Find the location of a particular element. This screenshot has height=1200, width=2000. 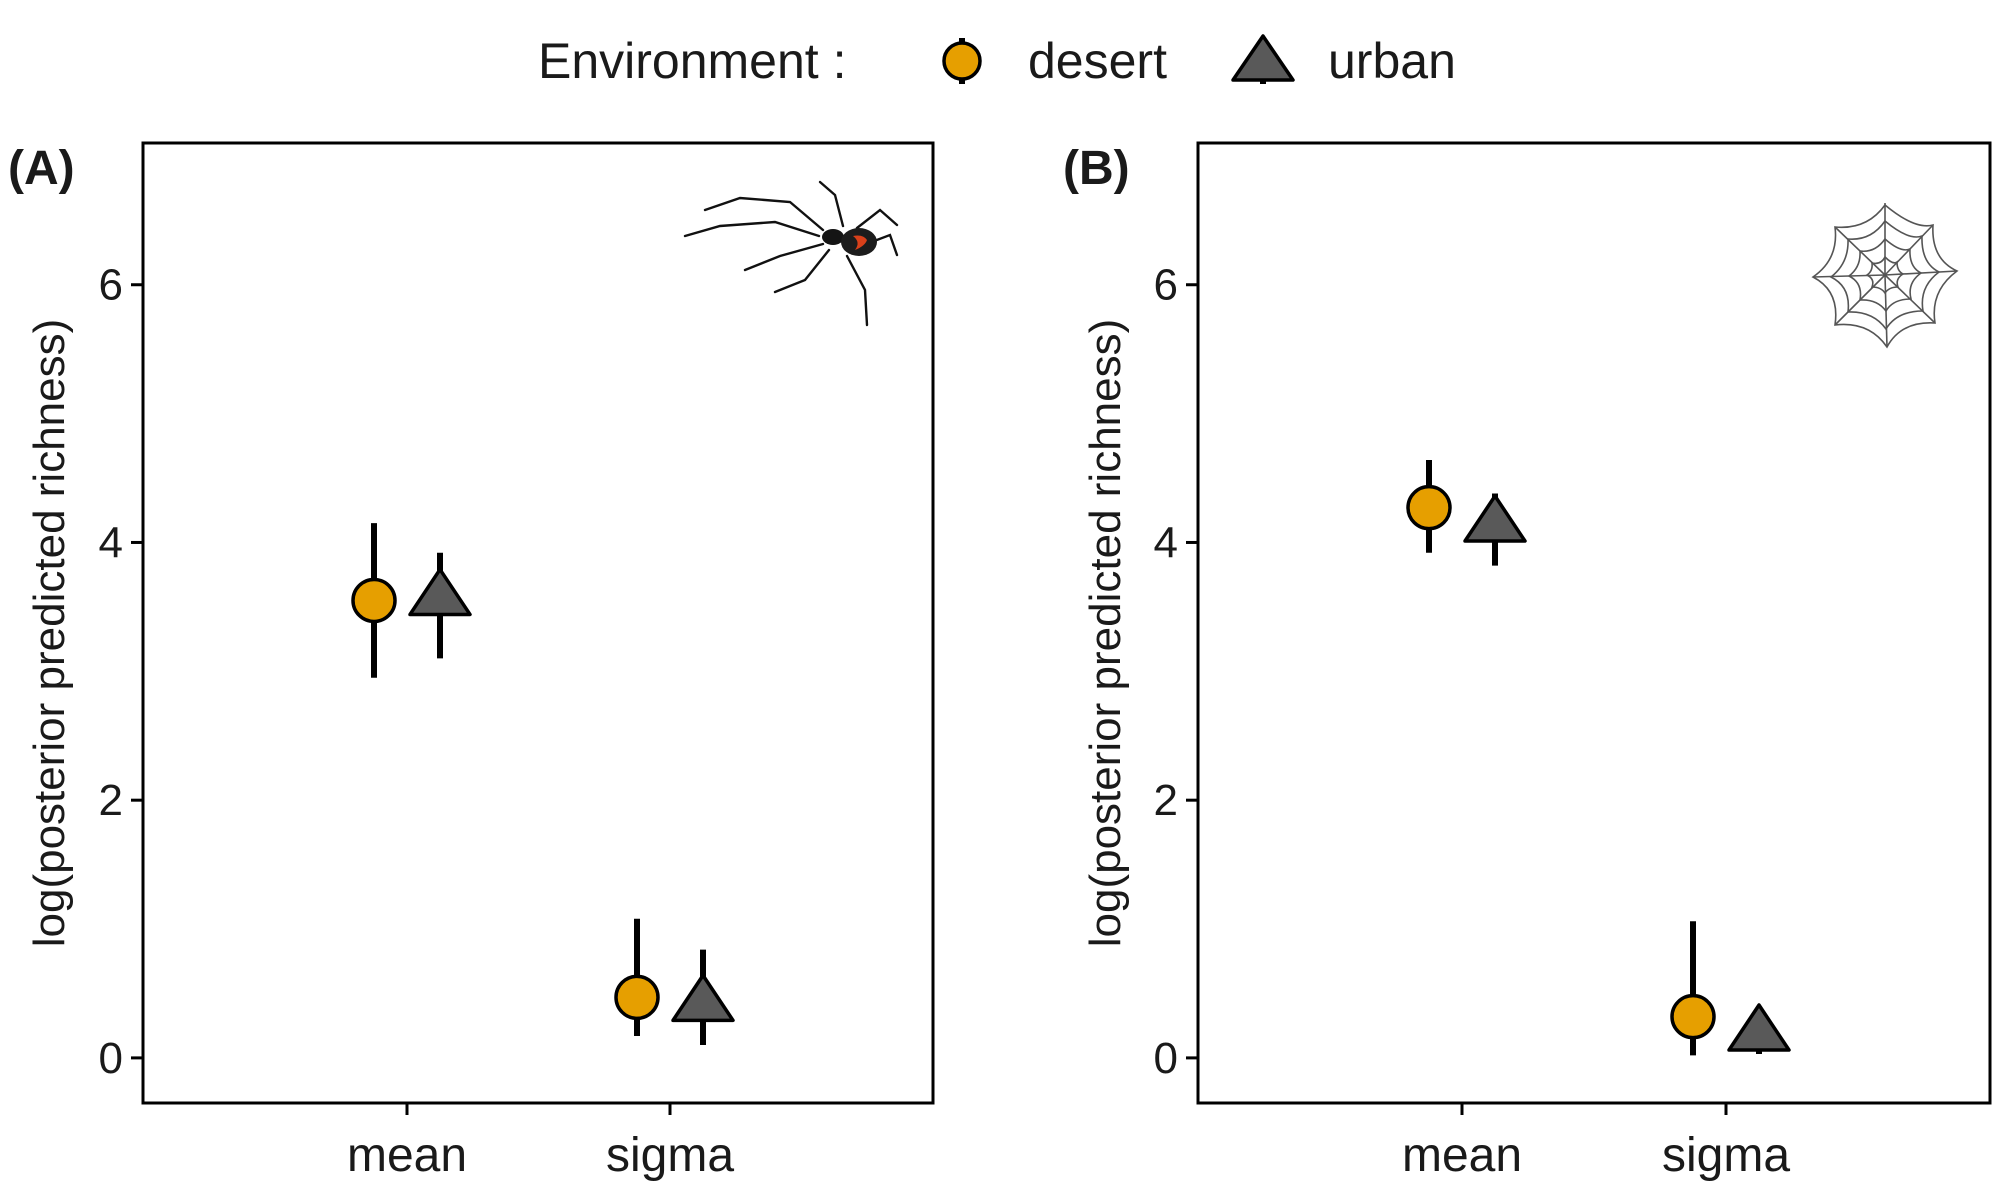

legend: Environment : desert urban is located at coordinates (997, 61).